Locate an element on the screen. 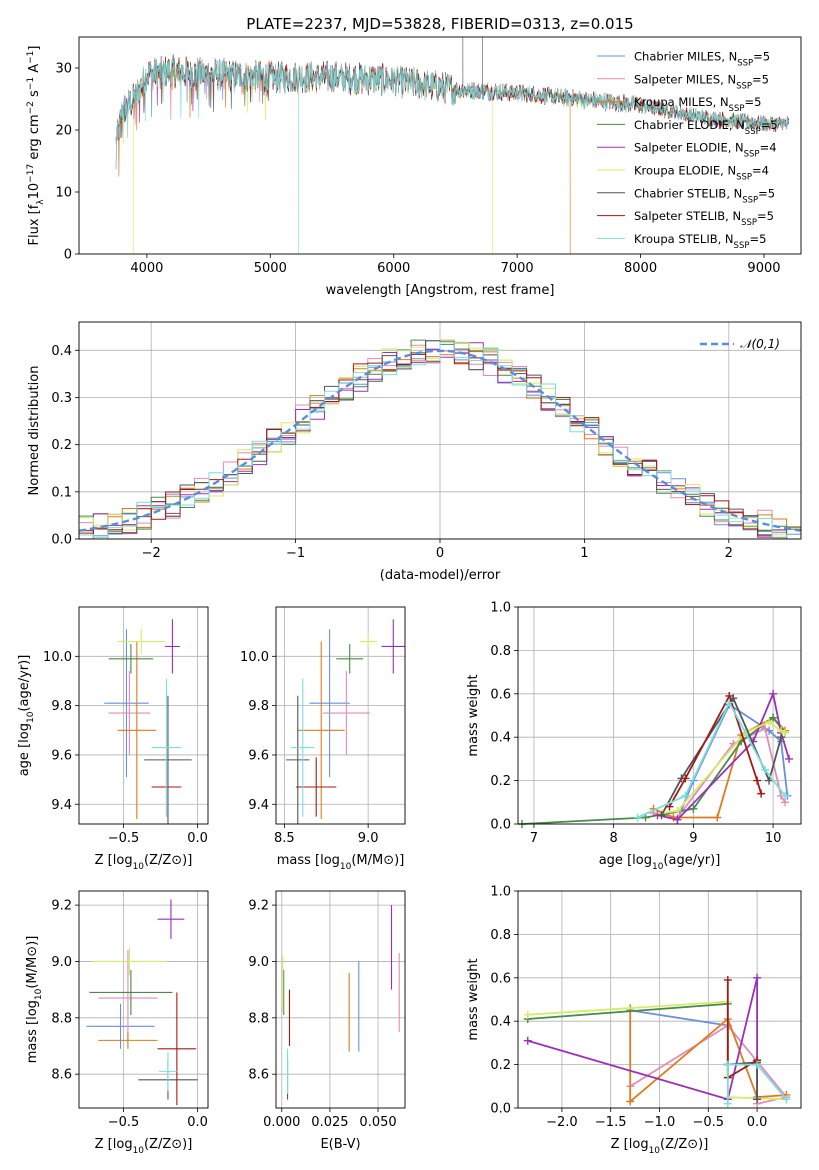  mass_vs_ebv-panel: 0.000 0.025 0.050 8.6 8.8 9.0 9.2 E(B-V) is located at coordinates (327, 1021).